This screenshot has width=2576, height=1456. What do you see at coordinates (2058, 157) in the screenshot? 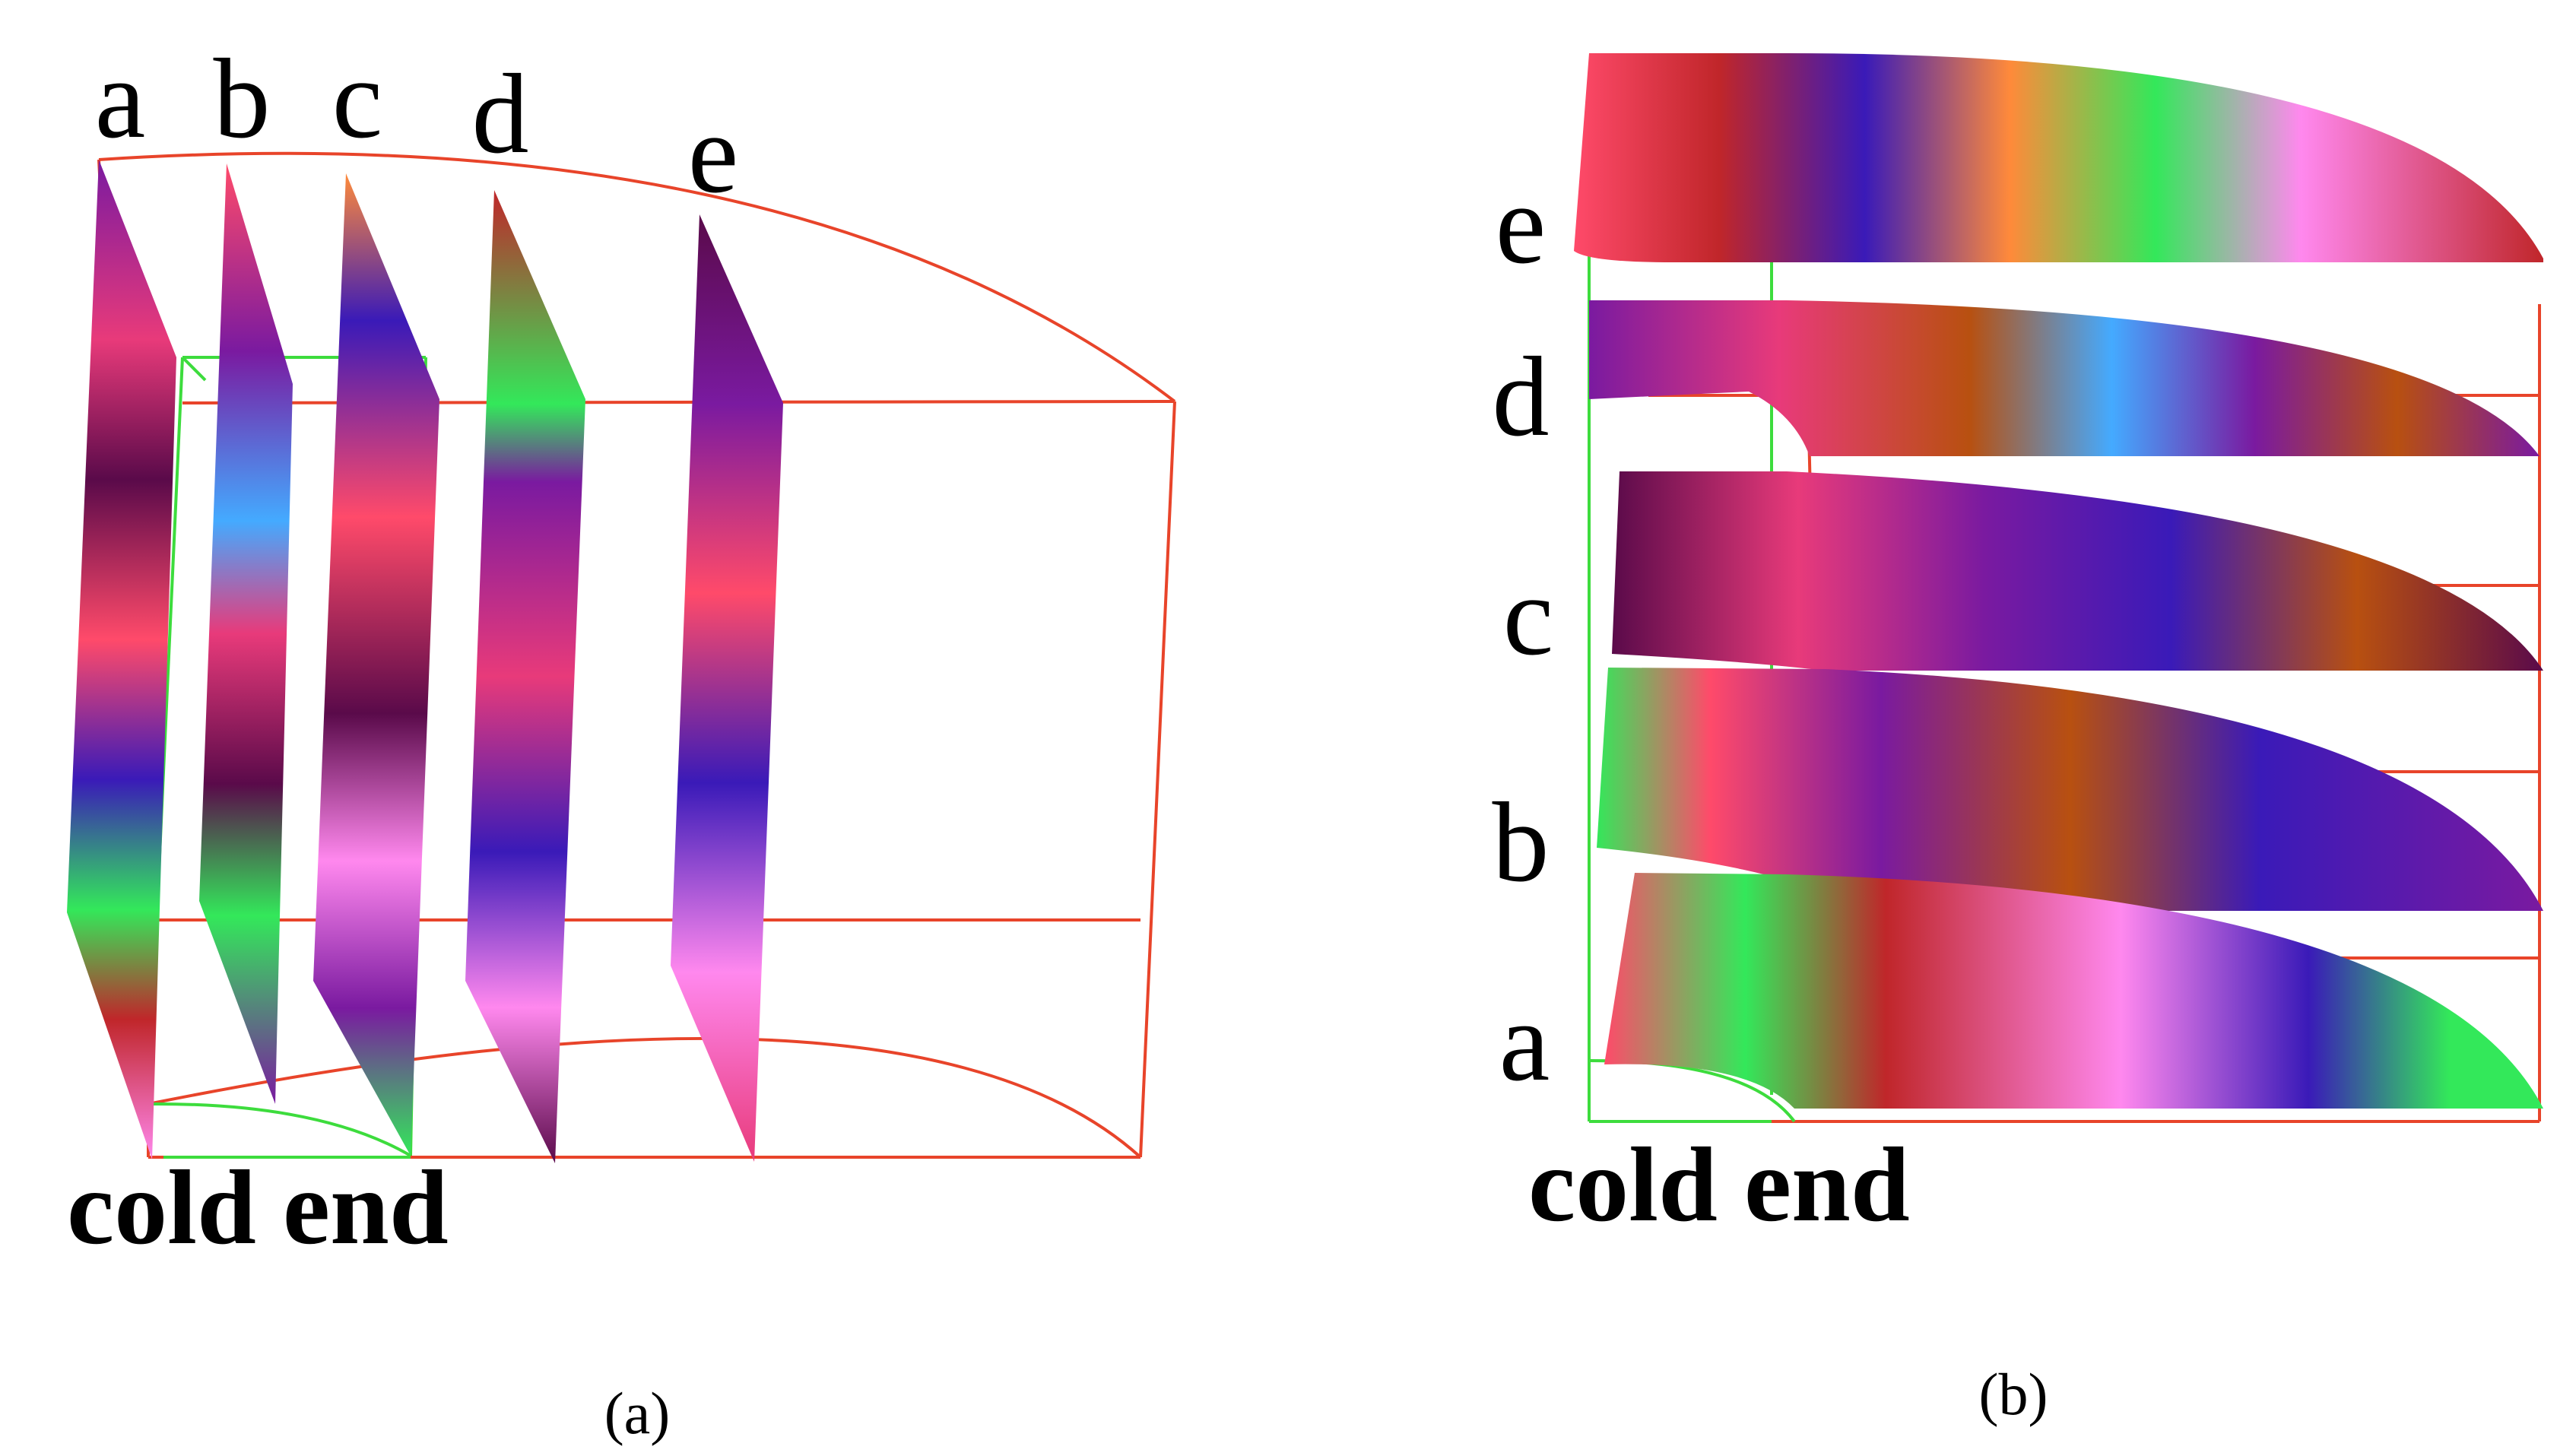
I see `slice-e-b` at bounding box center [2058, 157].